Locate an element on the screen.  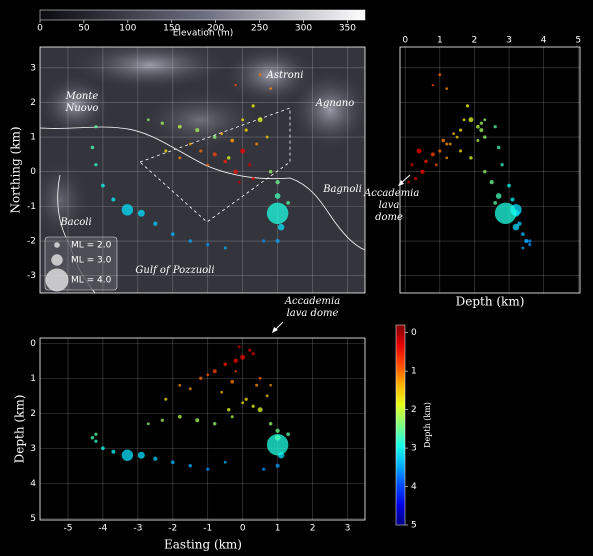
x-tick-label: 0 is located at coordinates (405, 41).